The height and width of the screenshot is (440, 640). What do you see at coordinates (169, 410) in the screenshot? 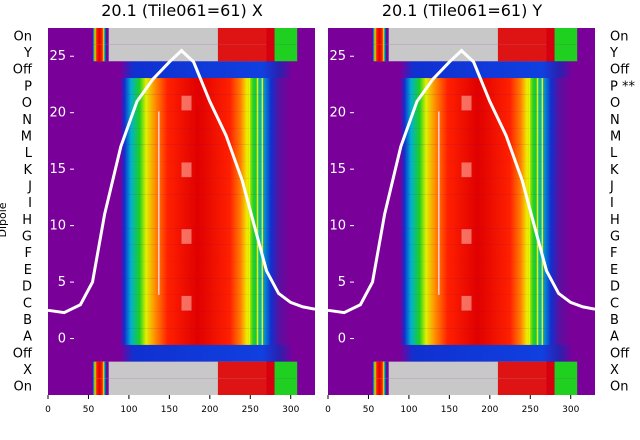
I see `x-tick-label: 150` at bounding box center [169, 410].